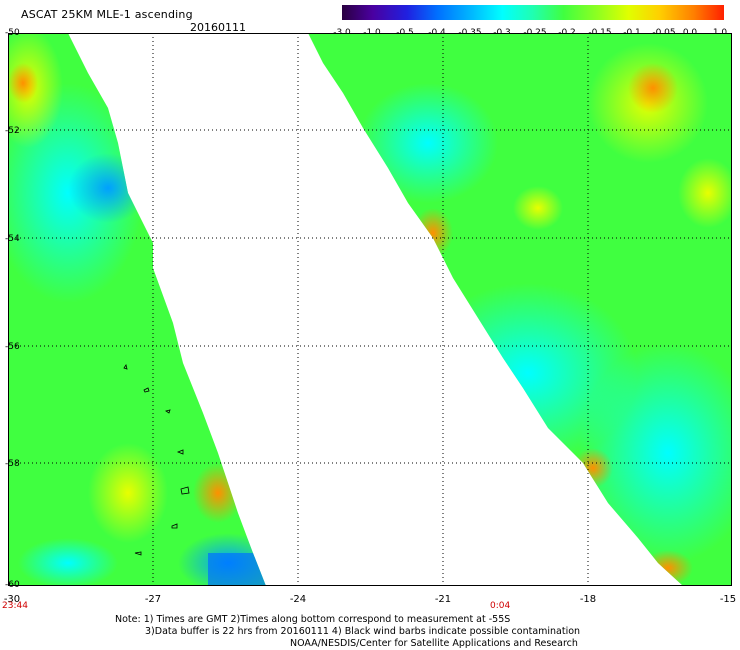  Describe the element at coordinates (12, 33) in the screenshot. I see `lat-label: -50` at that location.